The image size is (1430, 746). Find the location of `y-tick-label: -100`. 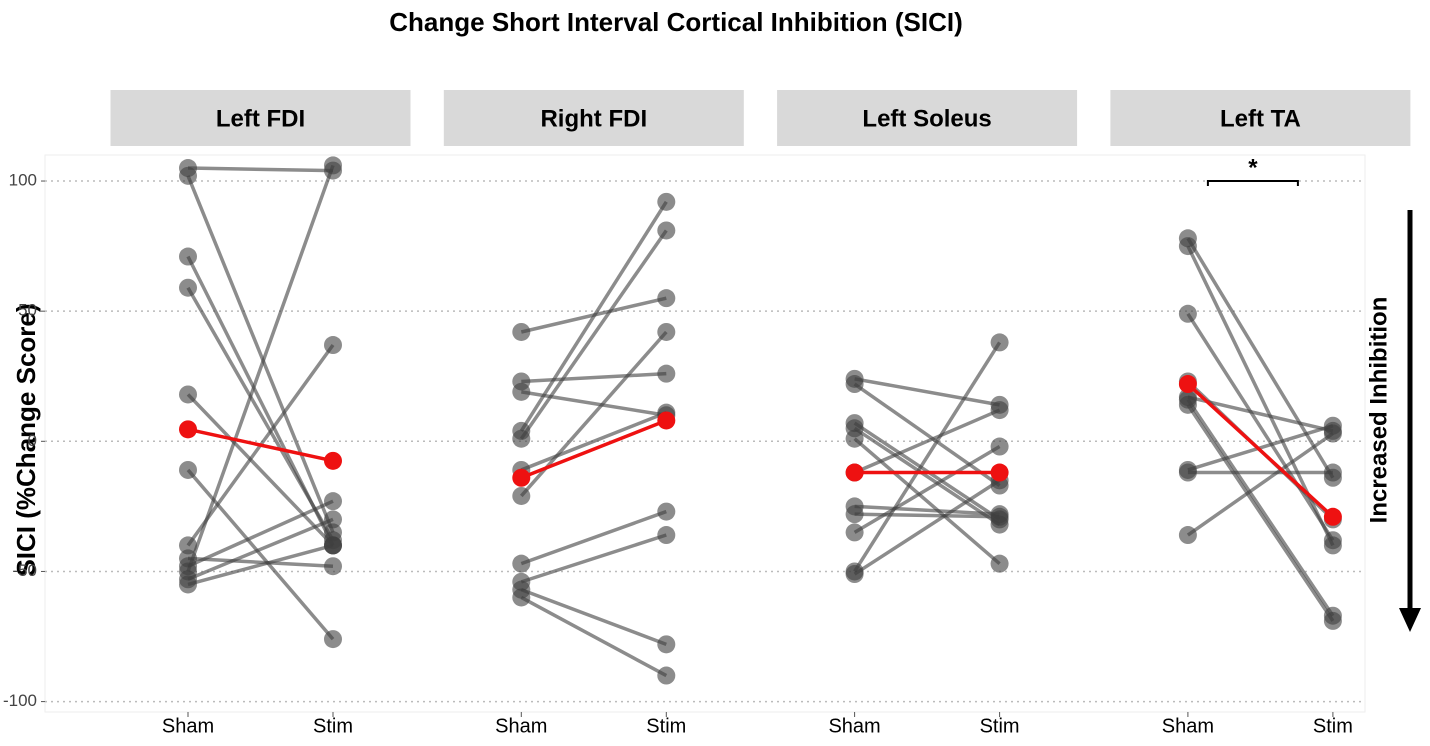

y-tick-label: -100 is located at coordinates (20, 700).